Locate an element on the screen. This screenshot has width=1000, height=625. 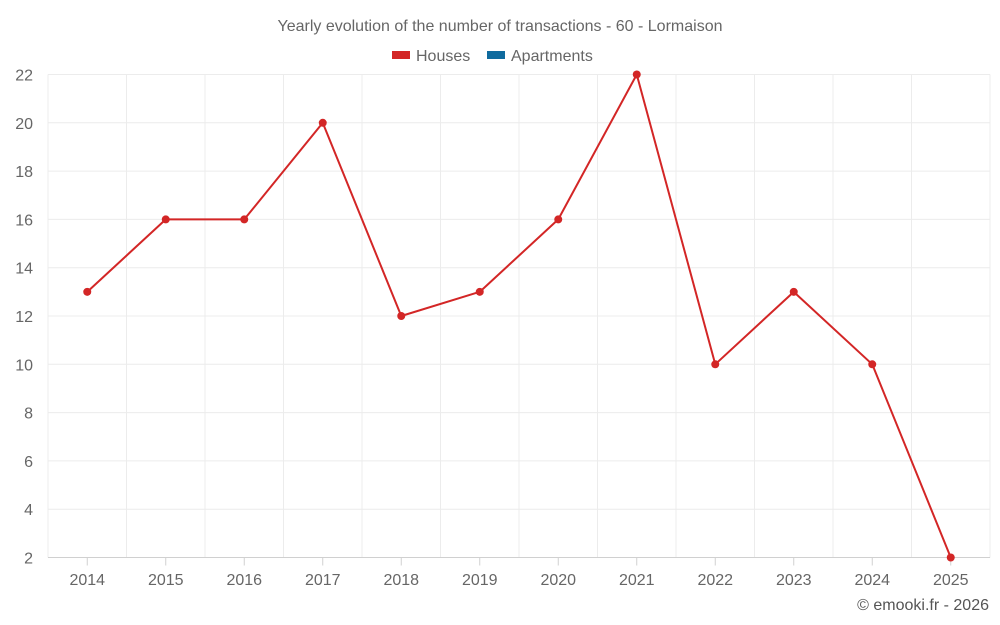
x-tick-label: 2022 is located at coordinates (715, 580).